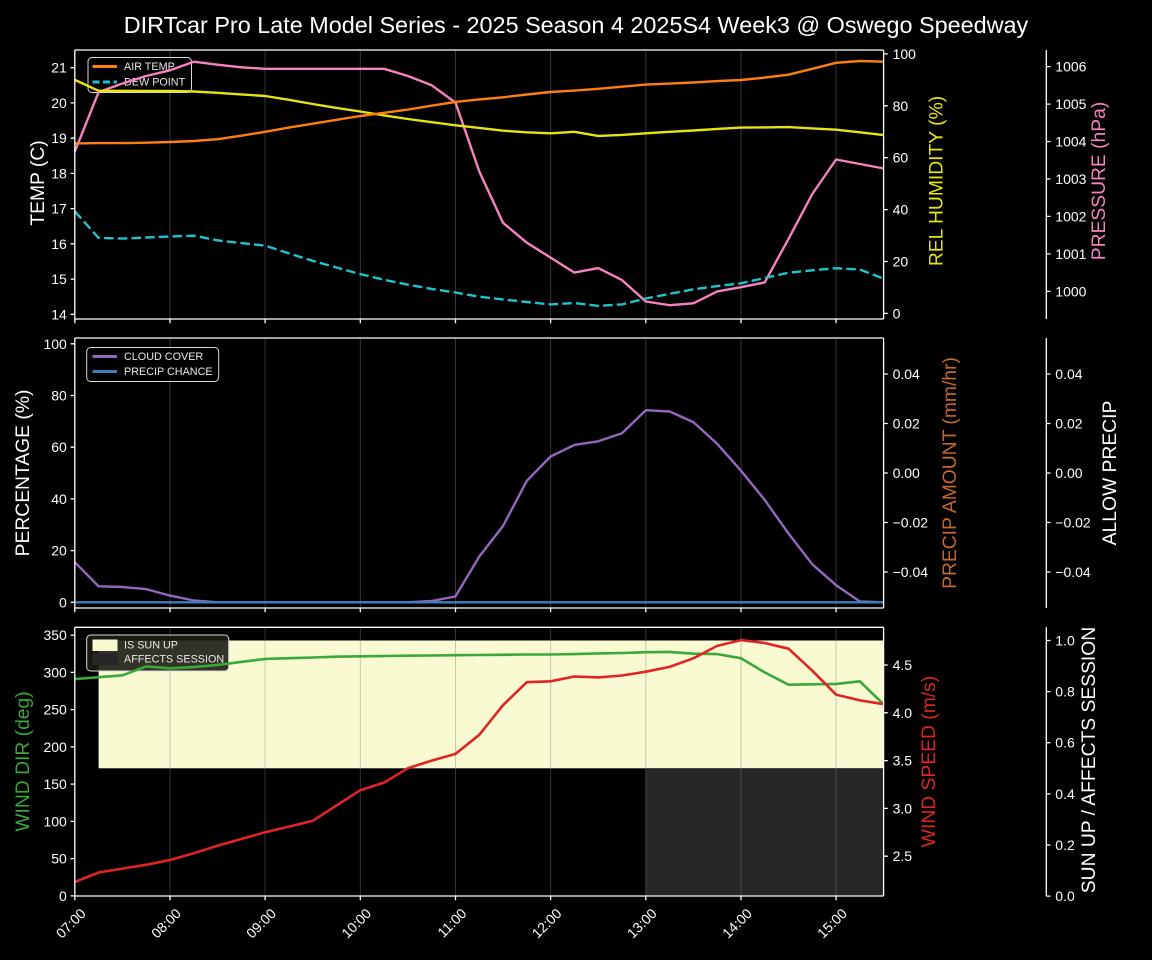  What do you see at coordinates (903, 665) in the screenshot?
I see `svg-text: 4.5` at bounding box center [903, 665].